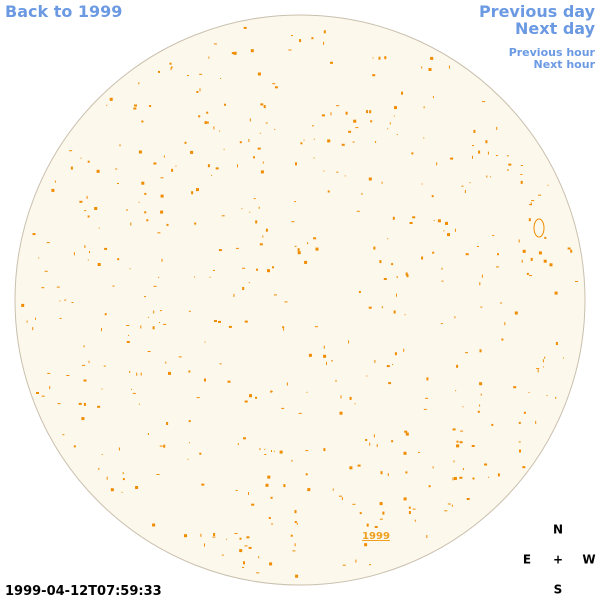 The width and height of the screenshot is (600, 600). What do you see at coordinates (555, 28) in the screenshot?
I see `next-day-link: Next day` at bounding box center [555, 28].